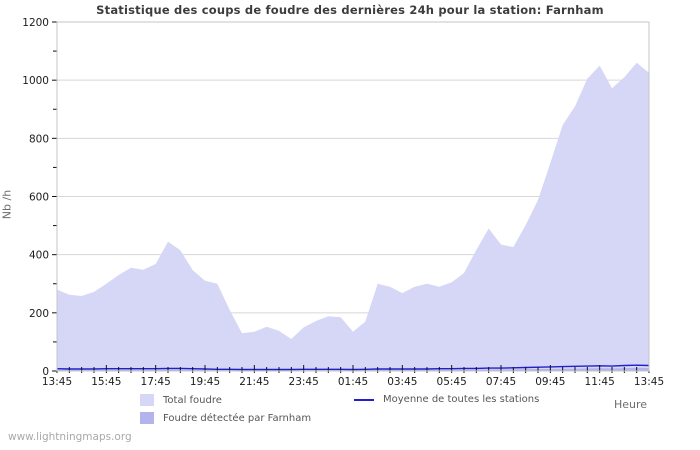  Describe the element at coordinates (70, 437) in the screenshot. I see `watermark-link: www.lightningmaps.org` at that location.